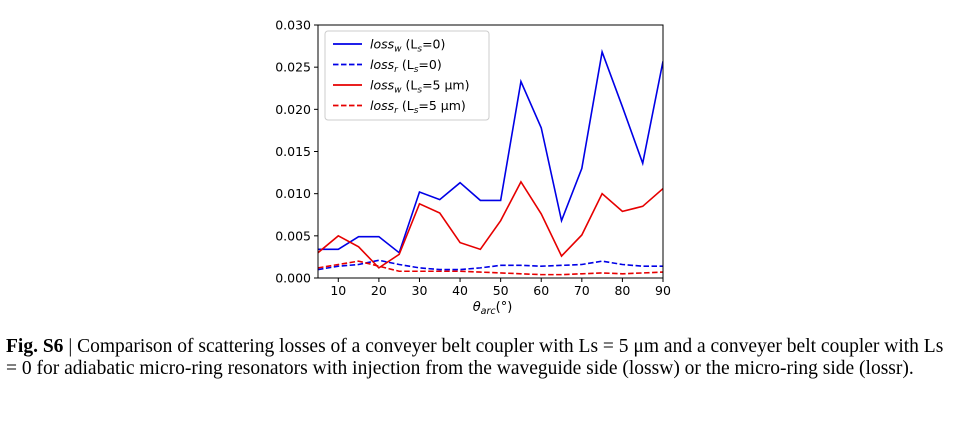 The height and width of the screenshot is (426, 955). Describe the element at coordinates (663, 290) in the screenshot. I see `x-tick-label: 90` at that location.